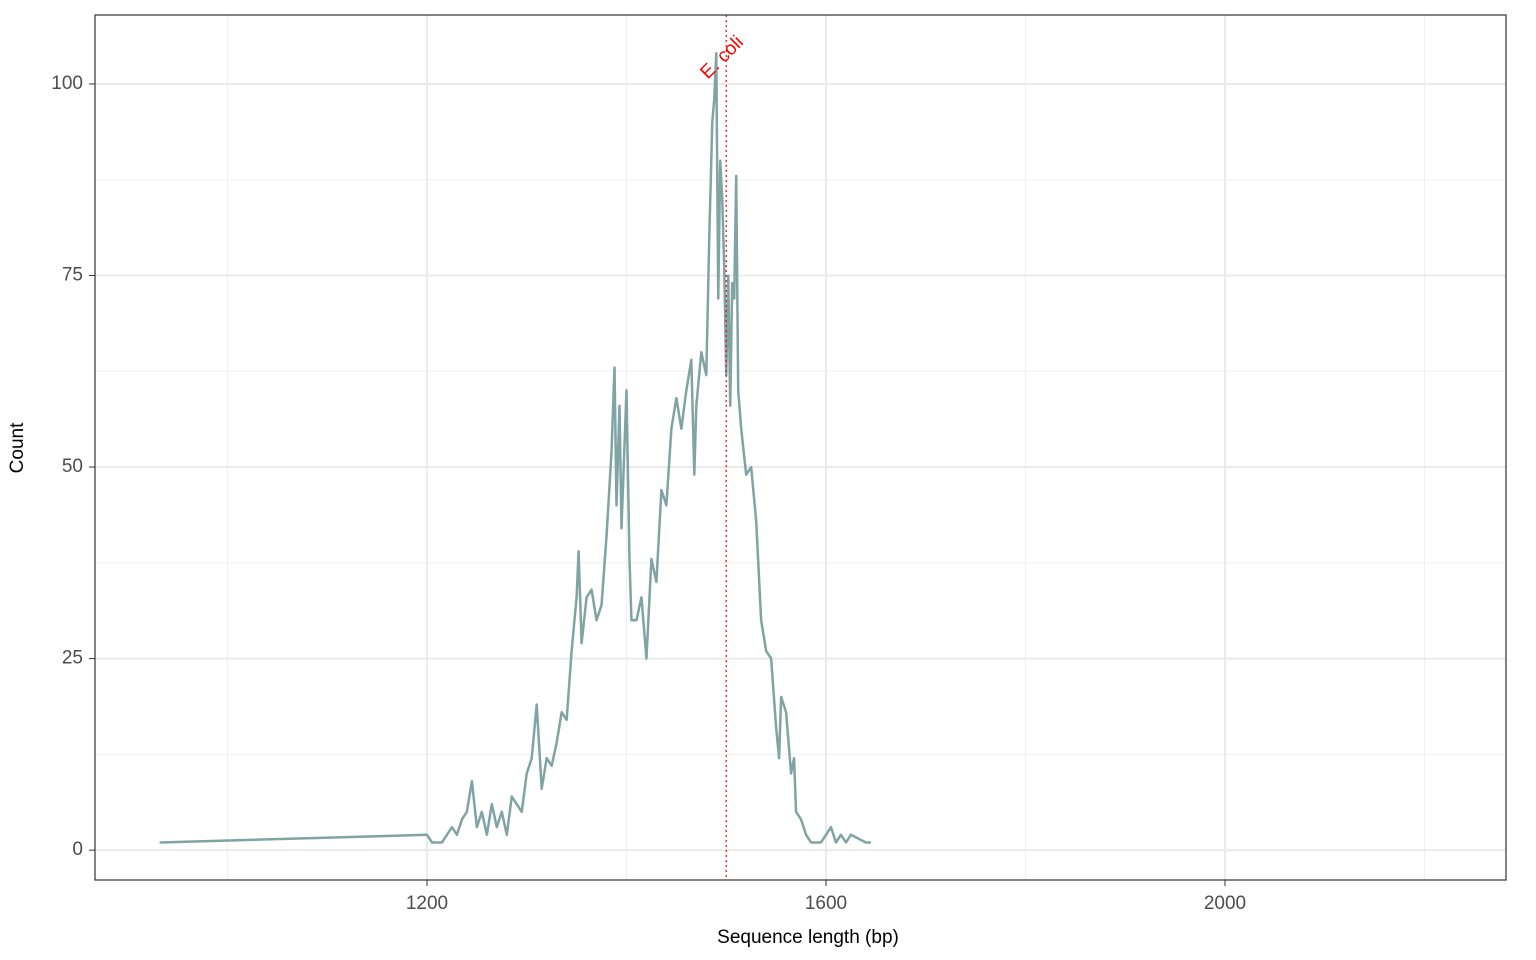  Describe the element at coordinates (72, 466) in the screenshot. I see `y-tick-label: 50` at that location.